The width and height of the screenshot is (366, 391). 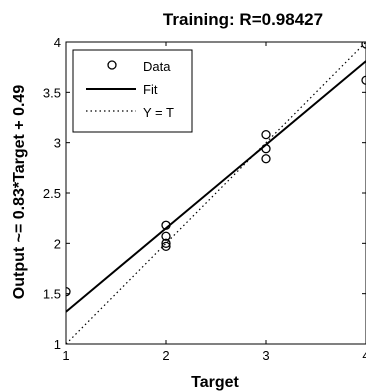 I want to click on x-tick-label: 1, so click(x=65, y=355).